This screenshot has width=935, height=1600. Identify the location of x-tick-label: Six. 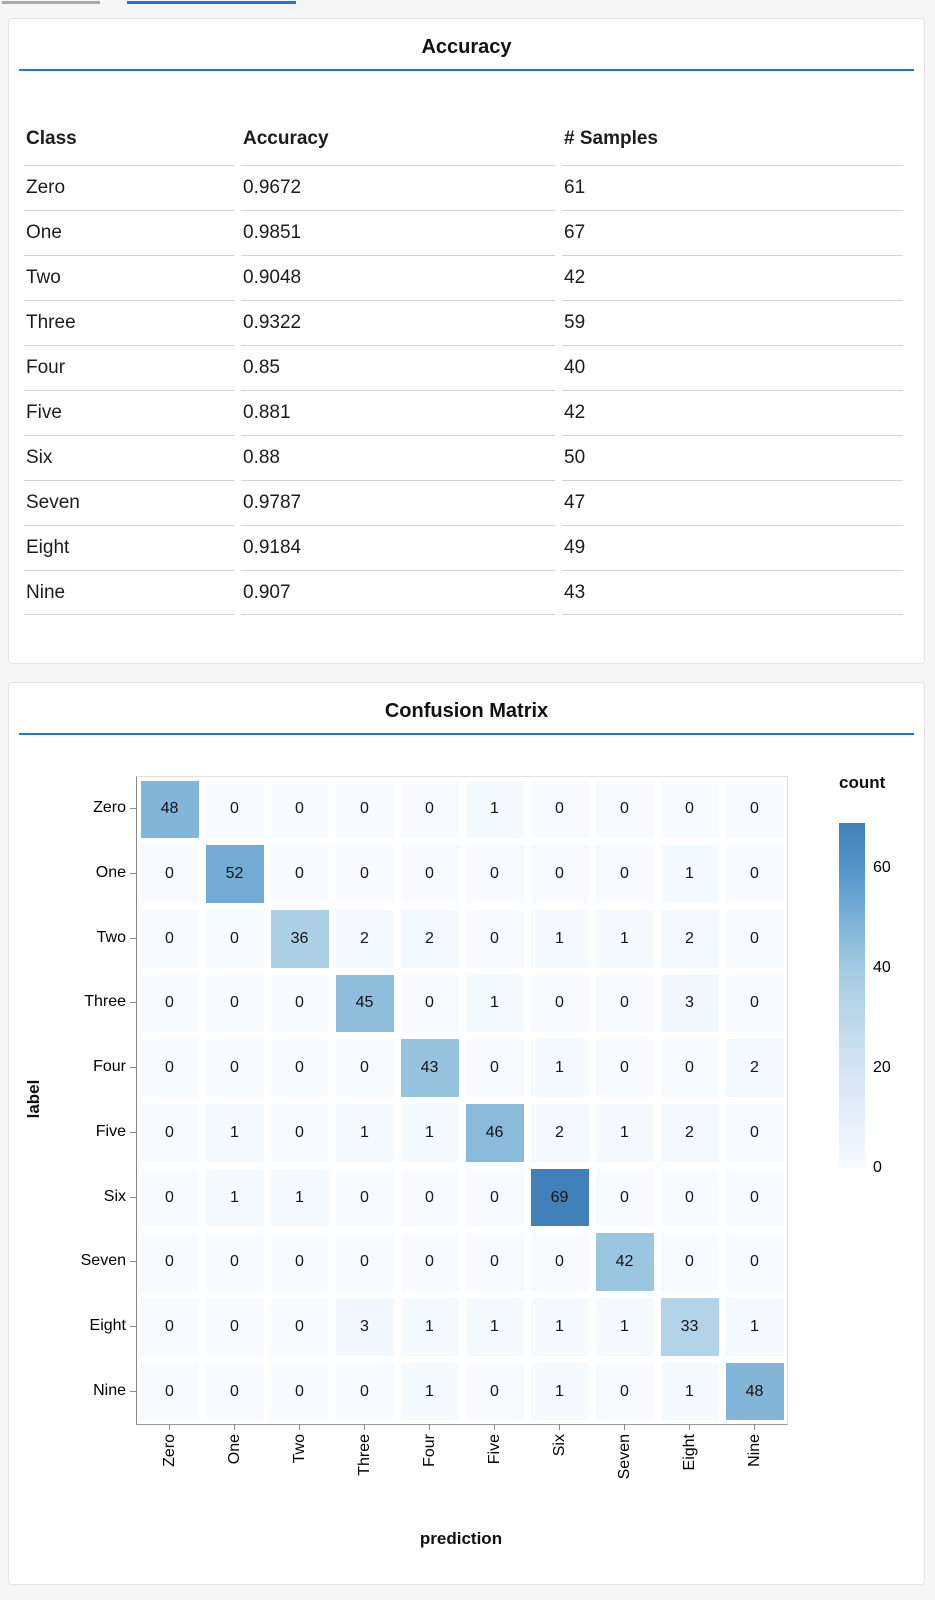
(559, 1445).